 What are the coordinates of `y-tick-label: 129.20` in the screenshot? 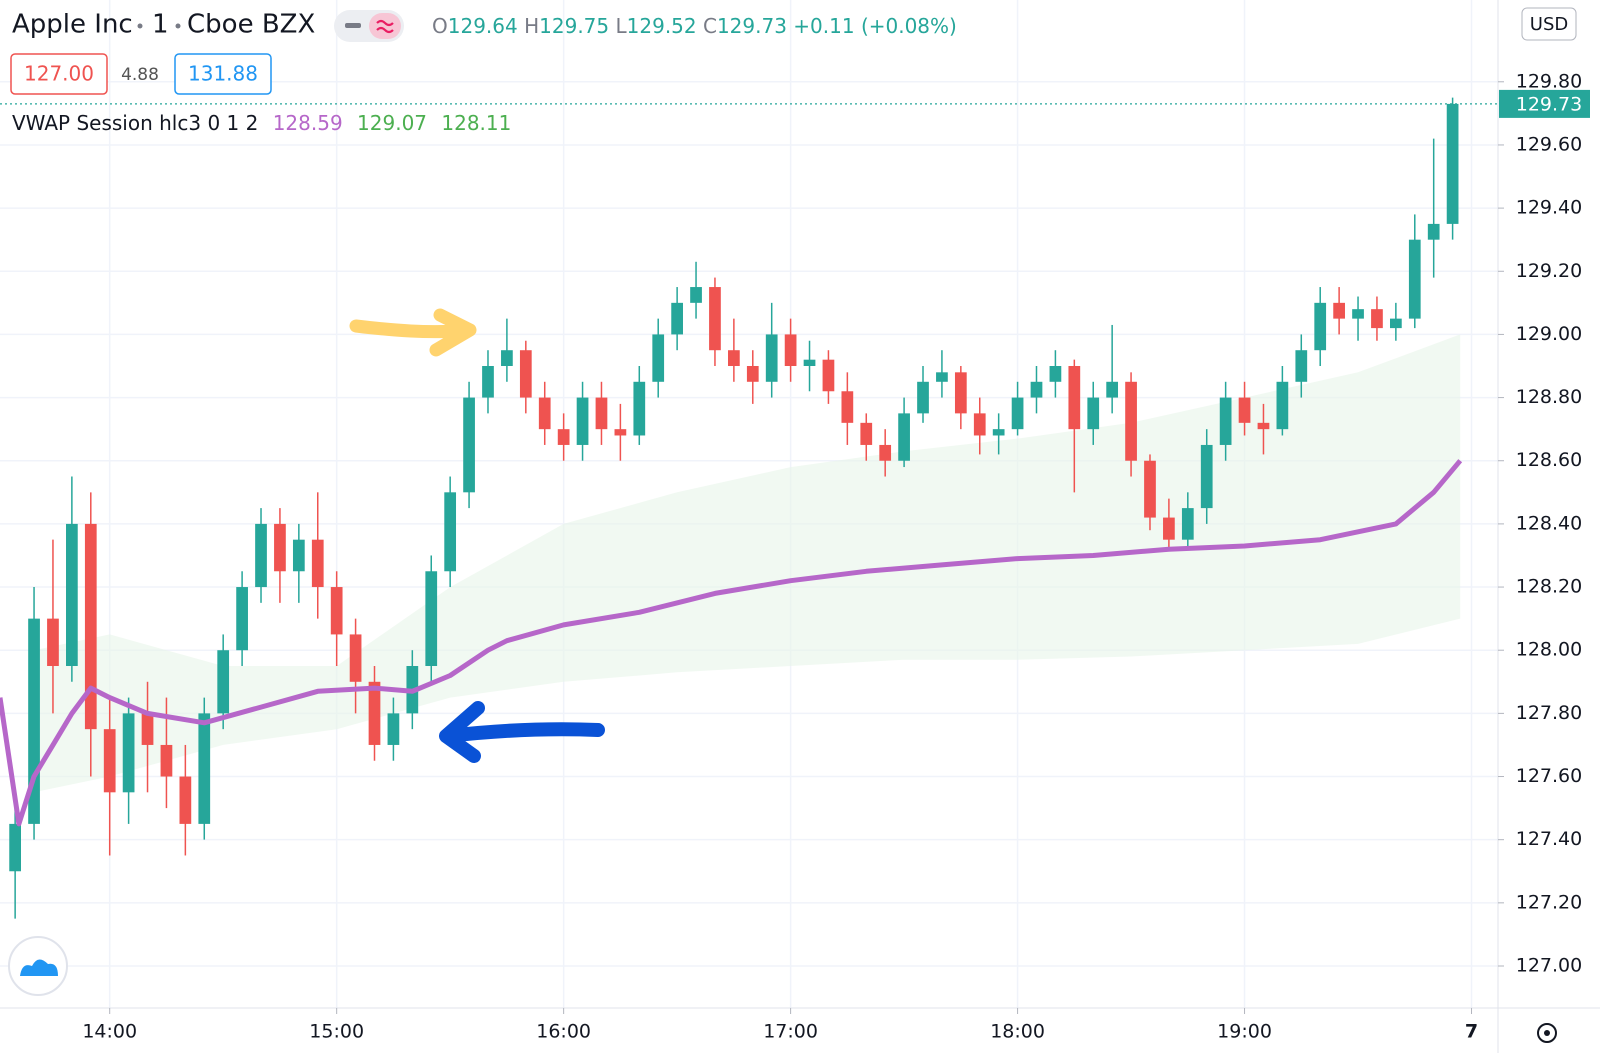 It's located at (1549, 271).